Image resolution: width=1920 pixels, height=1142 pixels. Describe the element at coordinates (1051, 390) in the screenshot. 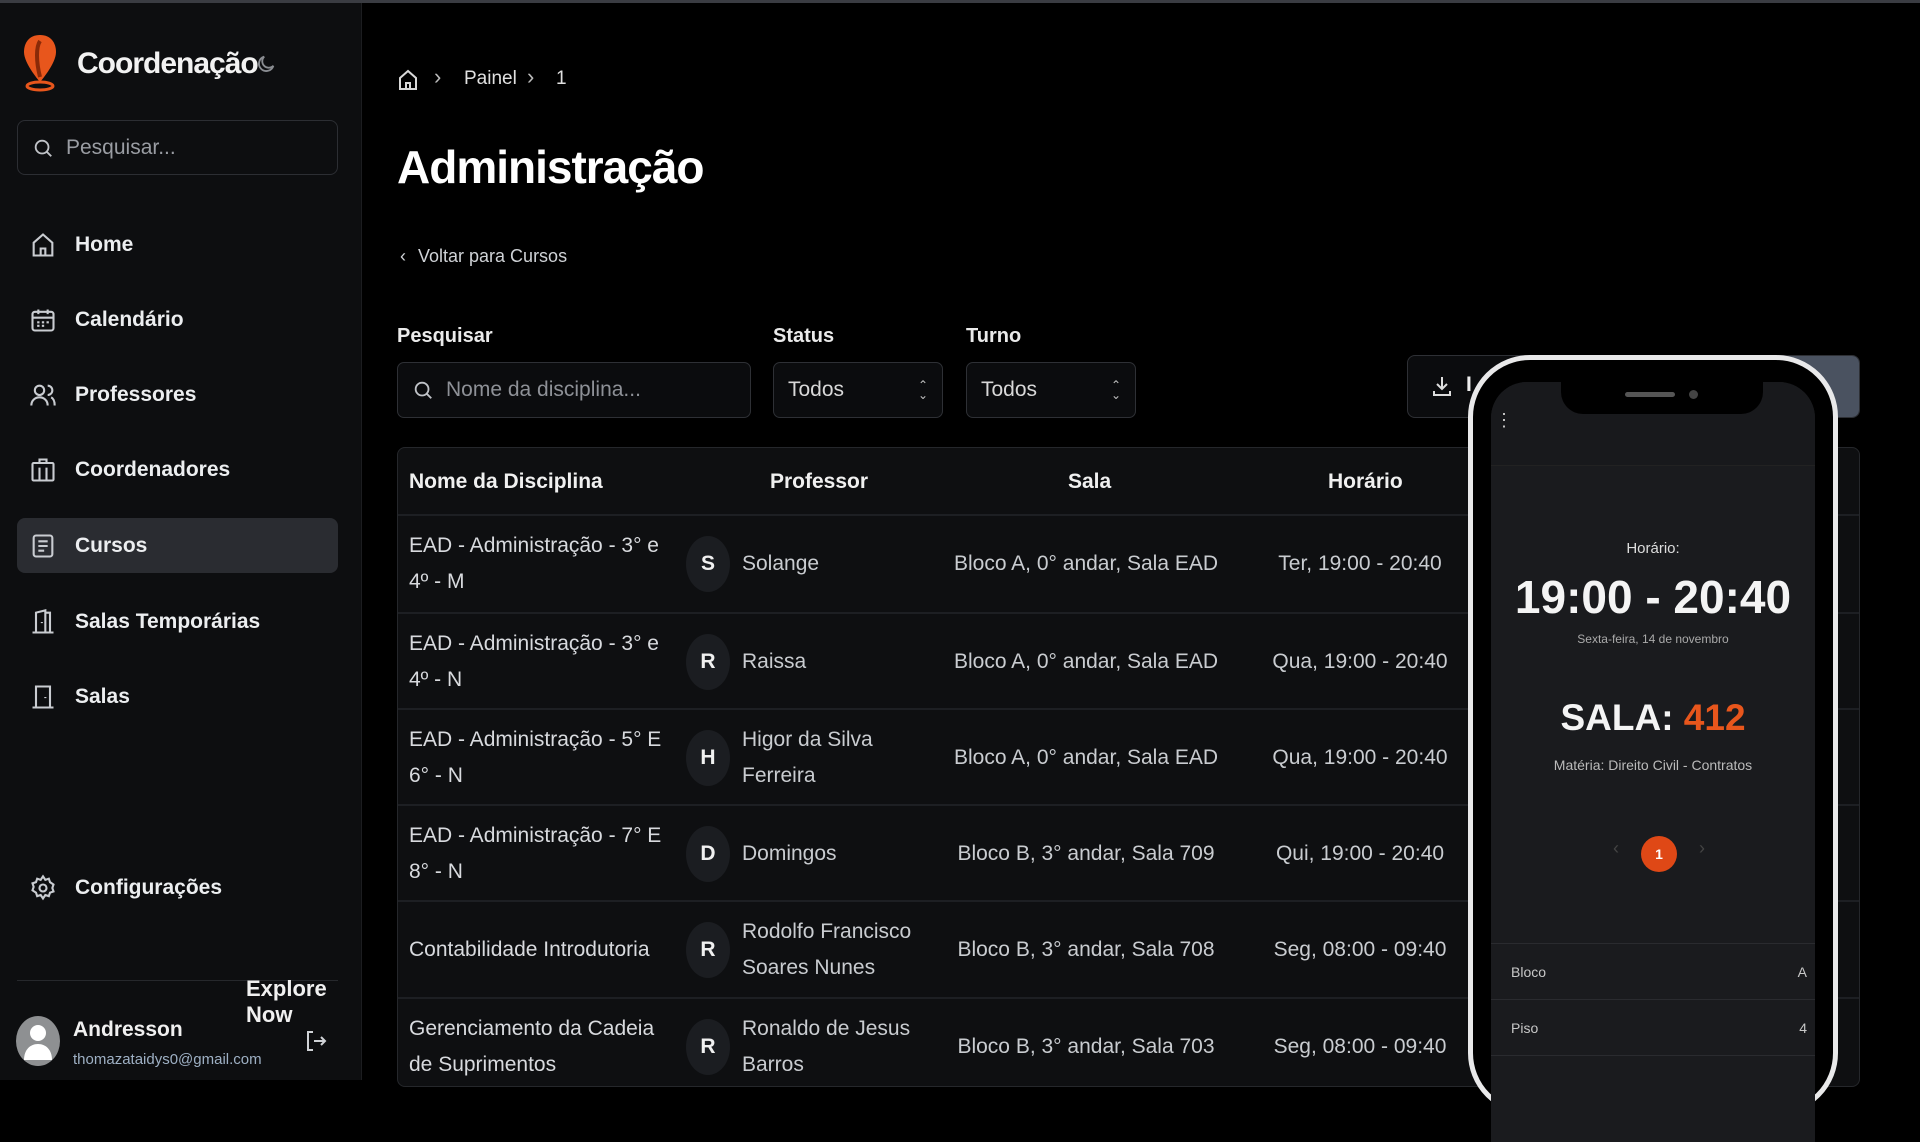

I see `turno-select: Todos ⌃ ⌄` at that location.